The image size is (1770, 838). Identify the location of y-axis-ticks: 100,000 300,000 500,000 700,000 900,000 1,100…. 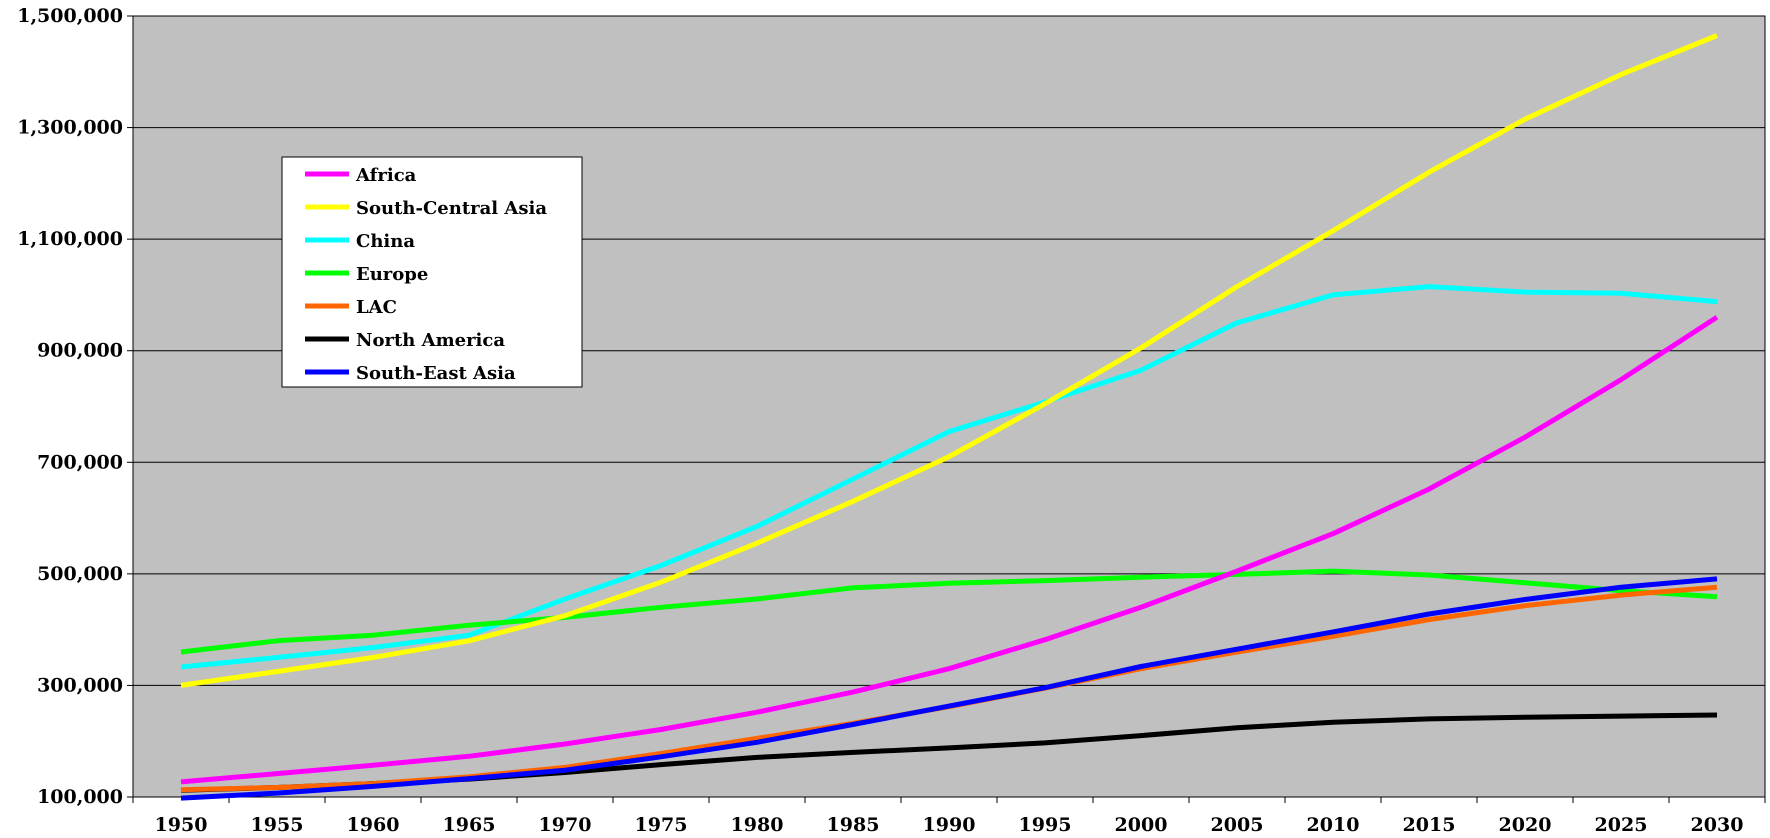
(75, 406).